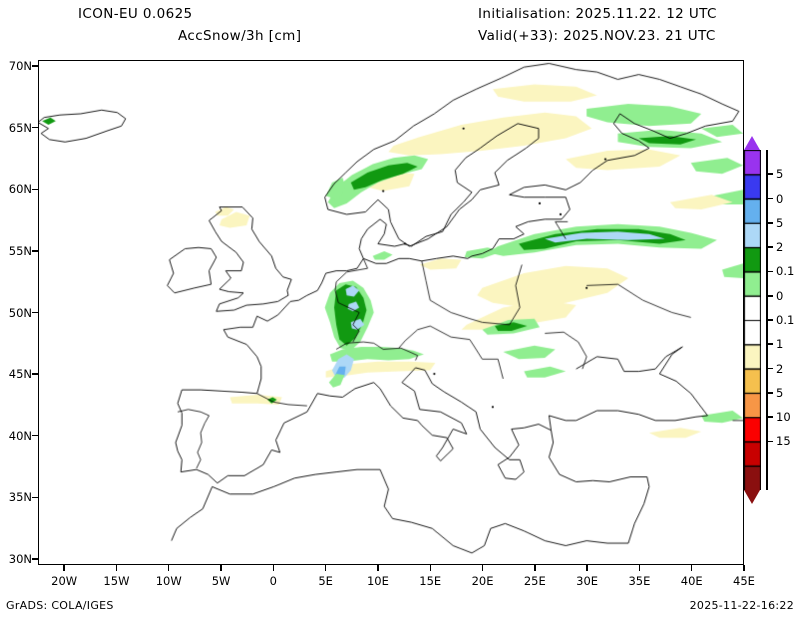 The image size is (800, 618). I want to click on y-axis-label: 65N, so click(20, 127).